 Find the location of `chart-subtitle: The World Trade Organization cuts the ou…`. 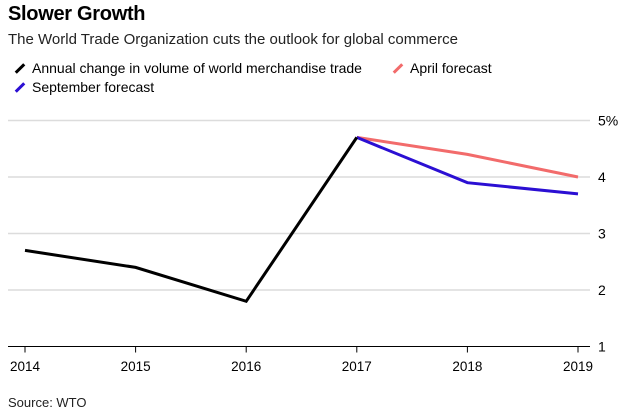

chart-subtitle: The World Trade Organization cuts the ou… is located at coordinates (233, 39).